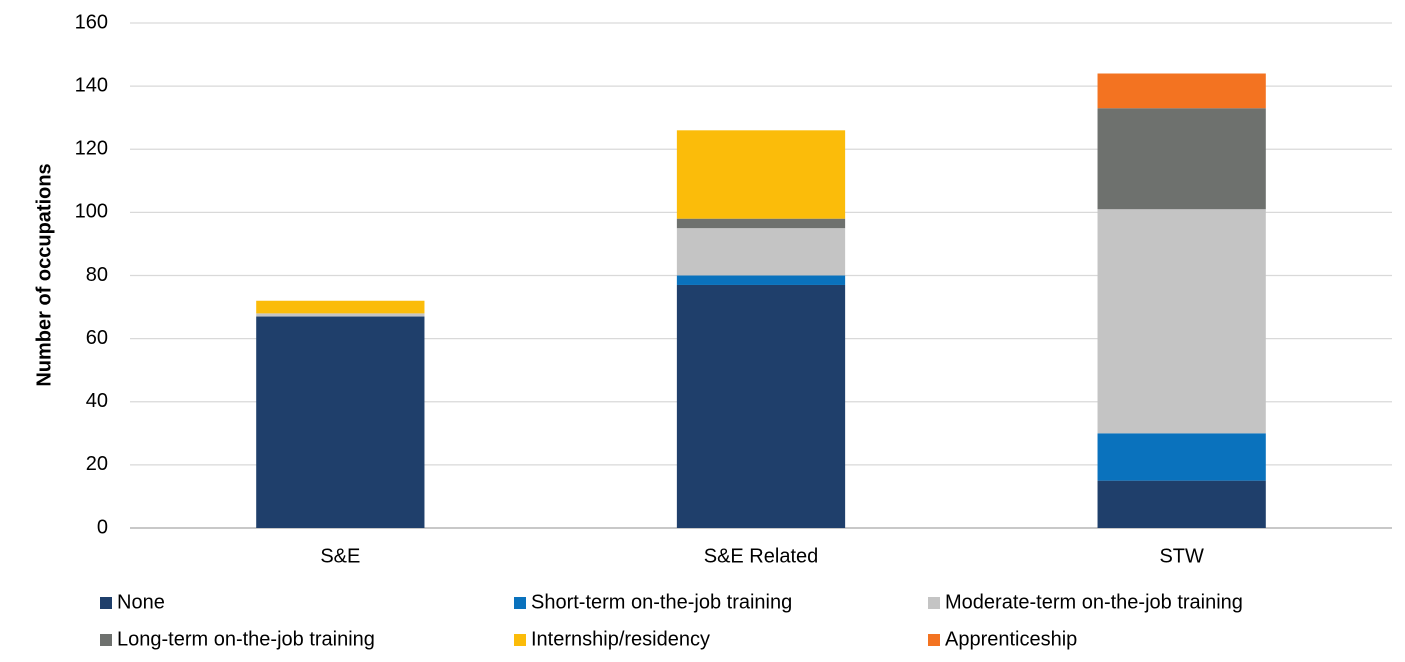  I want to click on x-tick-label: STW, so click(1181, 556).